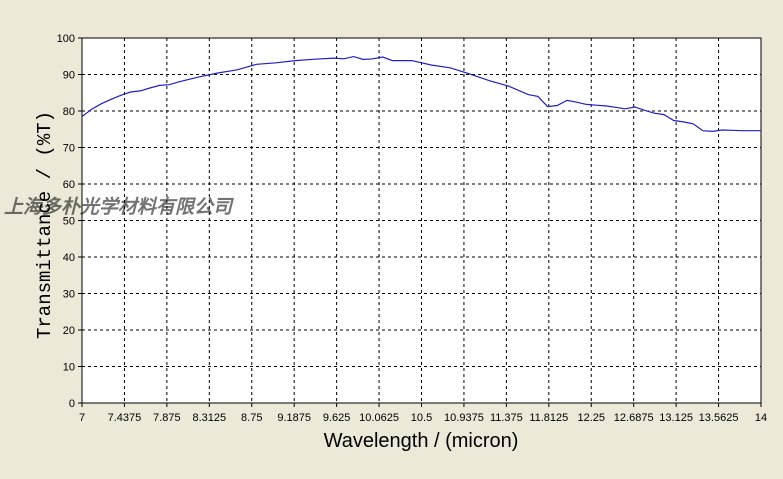 This screenshot has width=783, height=479. What do you see at coordinates (69, 368) in the screenshot?
I see `y-tick-label: 10` at bounding box center [69, 368].